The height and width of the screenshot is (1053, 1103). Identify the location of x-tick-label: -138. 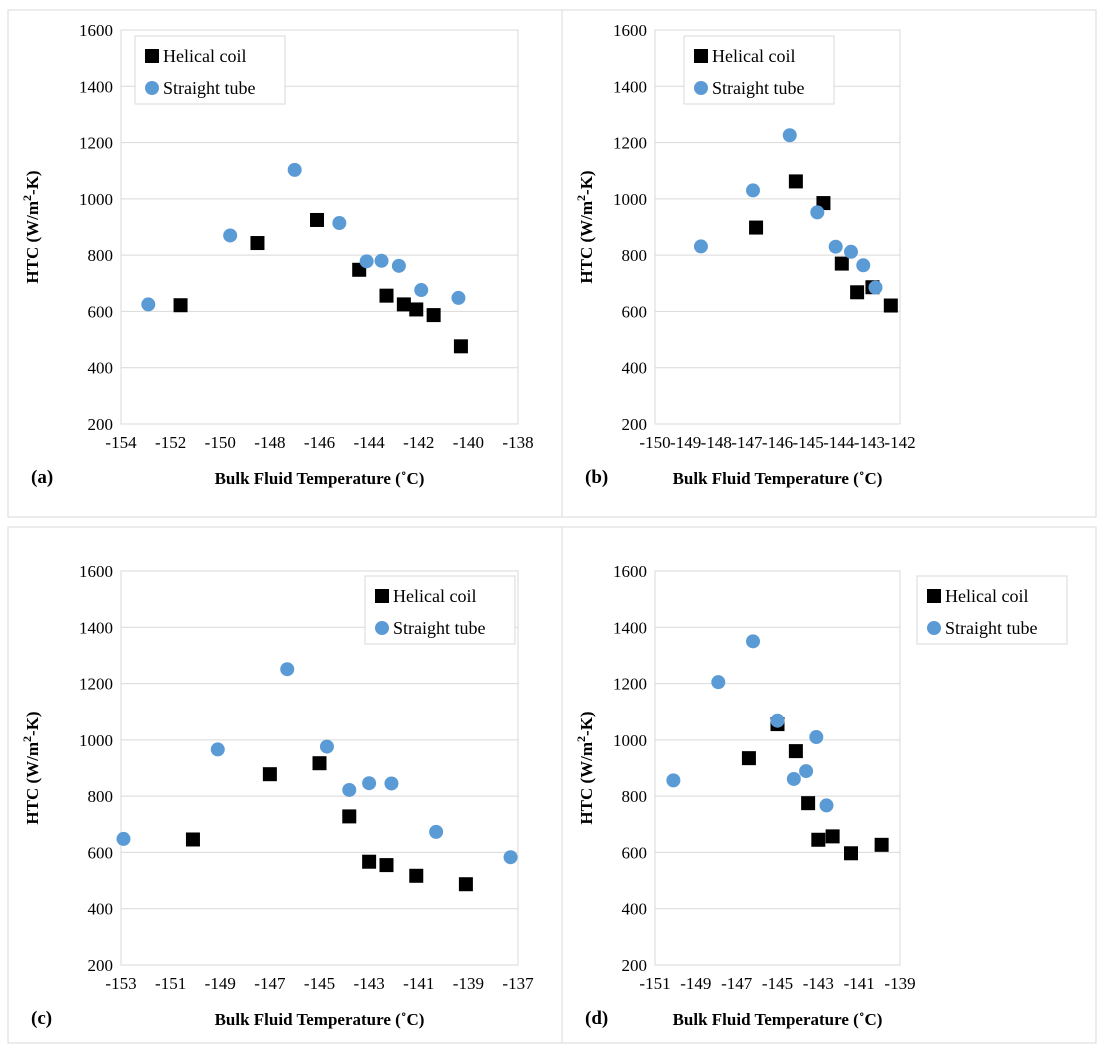
(517, 442).